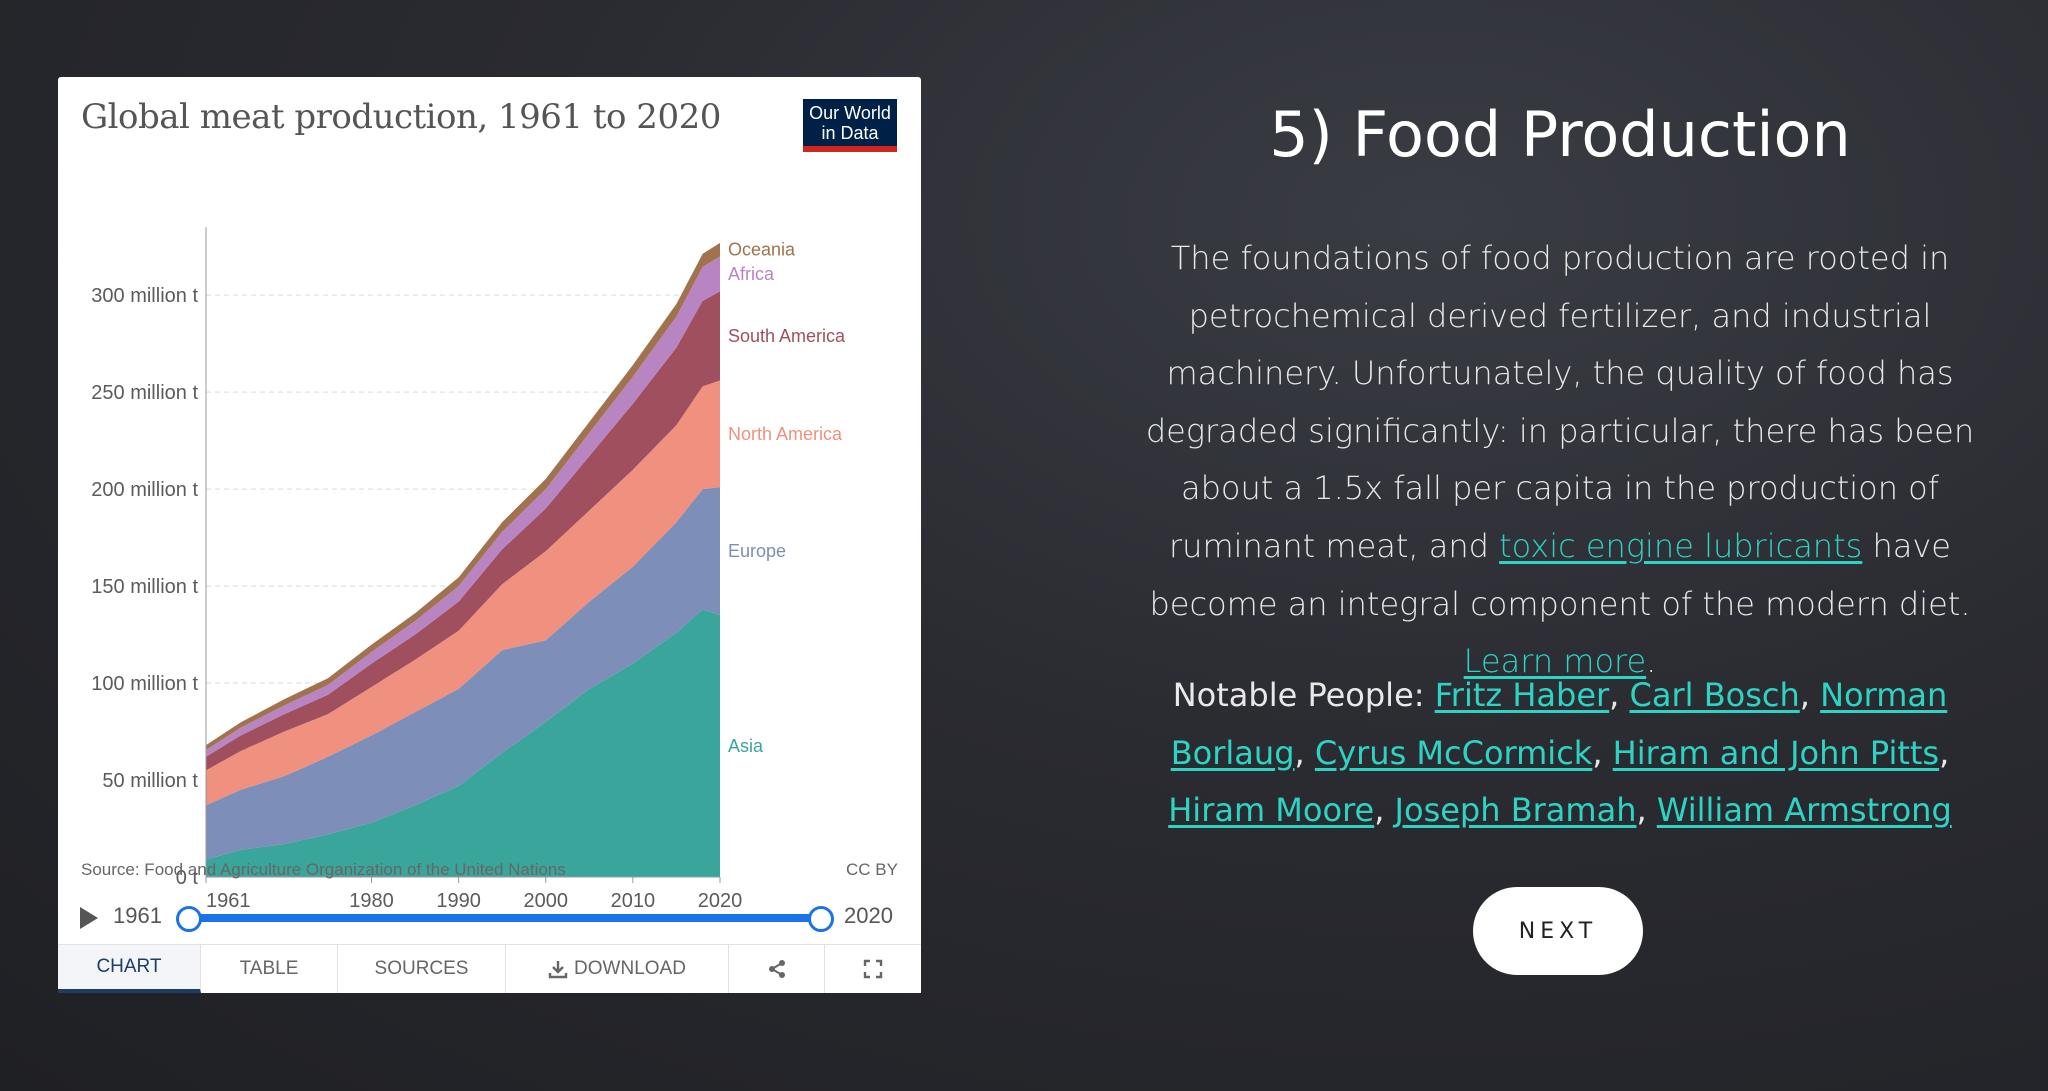 This screenshot has height=1091, width=2048. I want to click on share-icon, so click(776, 969).